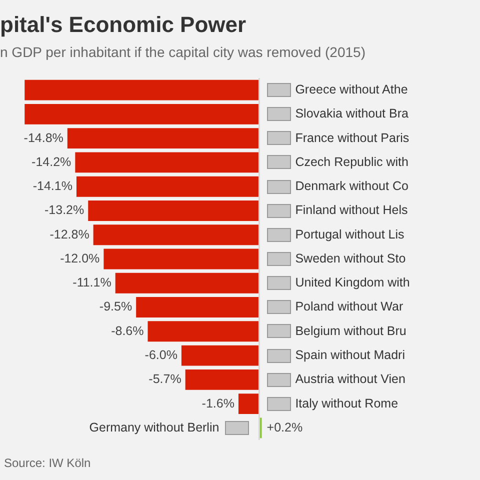  What do you see at coordinates (346, 403) in the screenshot?
I see `y-tick-label: Italy without Rome` at bounding box center [346, 403].